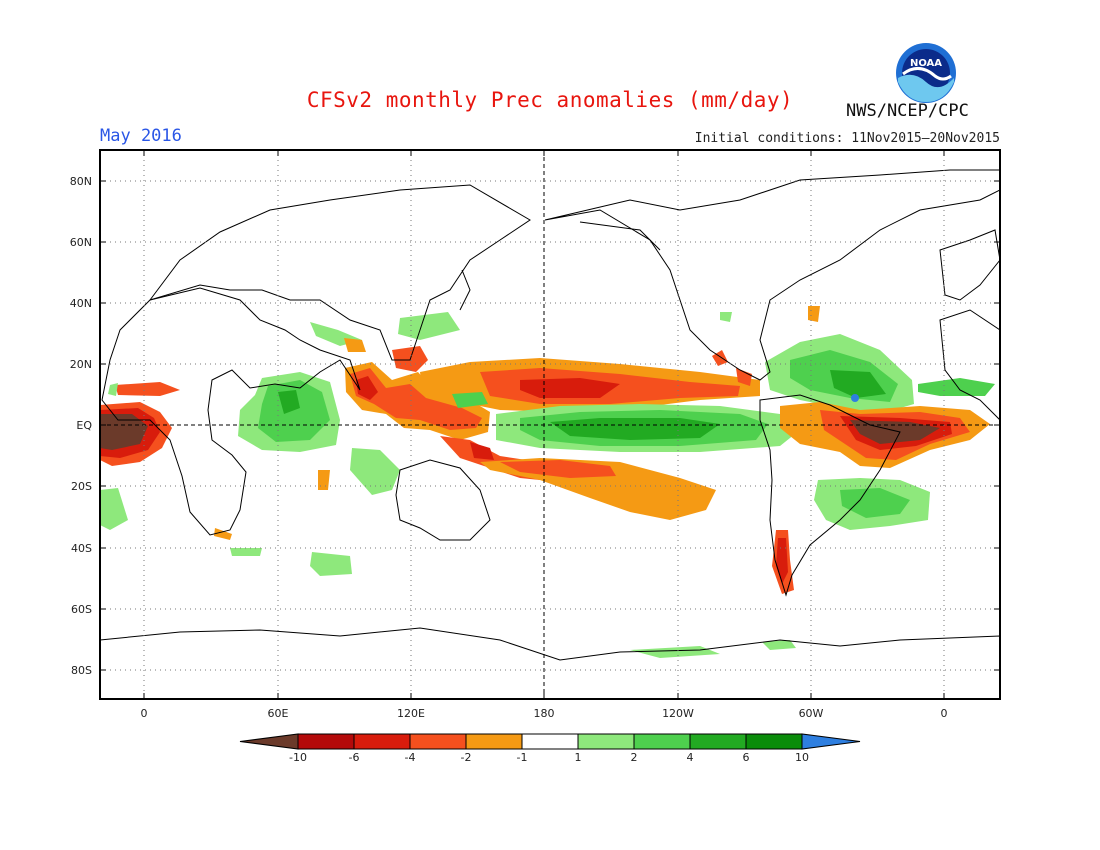 Image resolution: width=1100 pixels, height=850 pixels. I want to click on latitude-label: 60S, so click(81, 609).